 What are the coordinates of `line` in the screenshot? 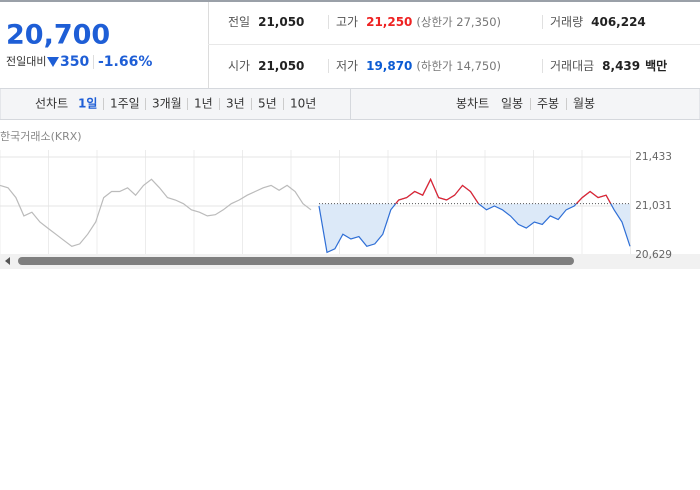 It's located at (156, 212).